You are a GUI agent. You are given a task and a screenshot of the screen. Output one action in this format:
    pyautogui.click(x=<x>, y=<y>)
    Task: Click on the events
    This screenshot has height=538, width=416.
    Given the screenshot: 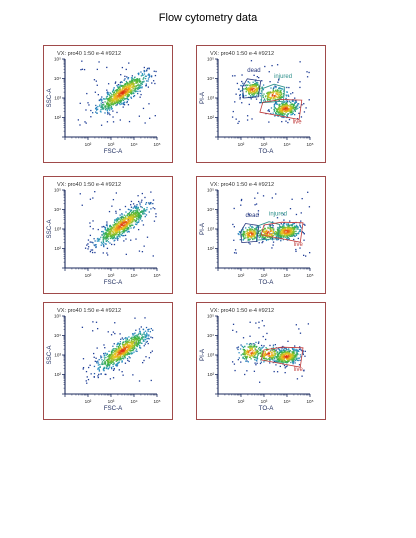 What is the action you would take?
    pyautogui.click(x=117, y=350)
    